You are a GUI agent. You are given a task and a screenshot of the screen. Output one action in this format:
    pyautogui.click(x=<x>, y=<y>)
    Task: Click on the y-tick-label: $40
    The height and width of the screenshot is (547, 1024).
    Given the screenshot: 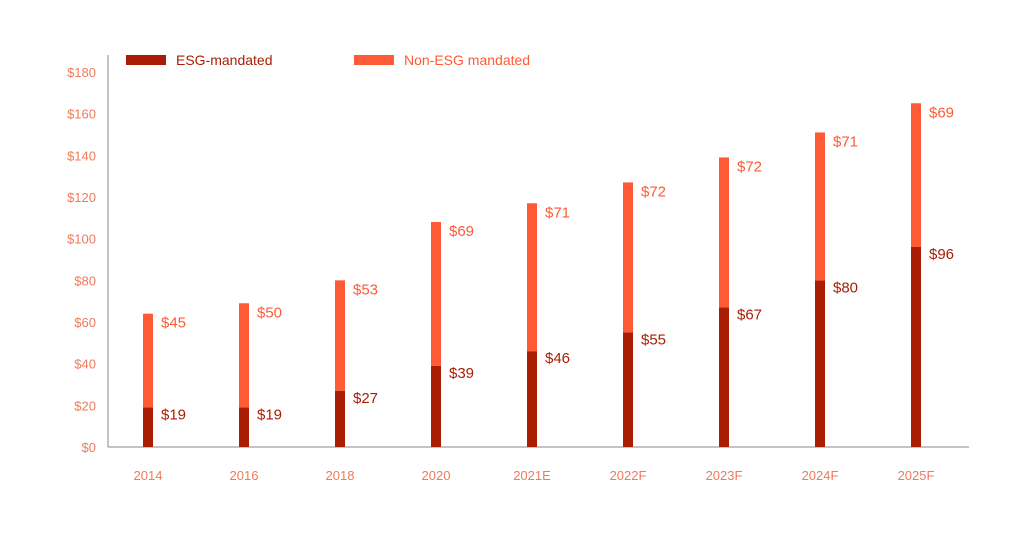 What is the action you would take?
    pyautogui.click(x=85, y=364)
    